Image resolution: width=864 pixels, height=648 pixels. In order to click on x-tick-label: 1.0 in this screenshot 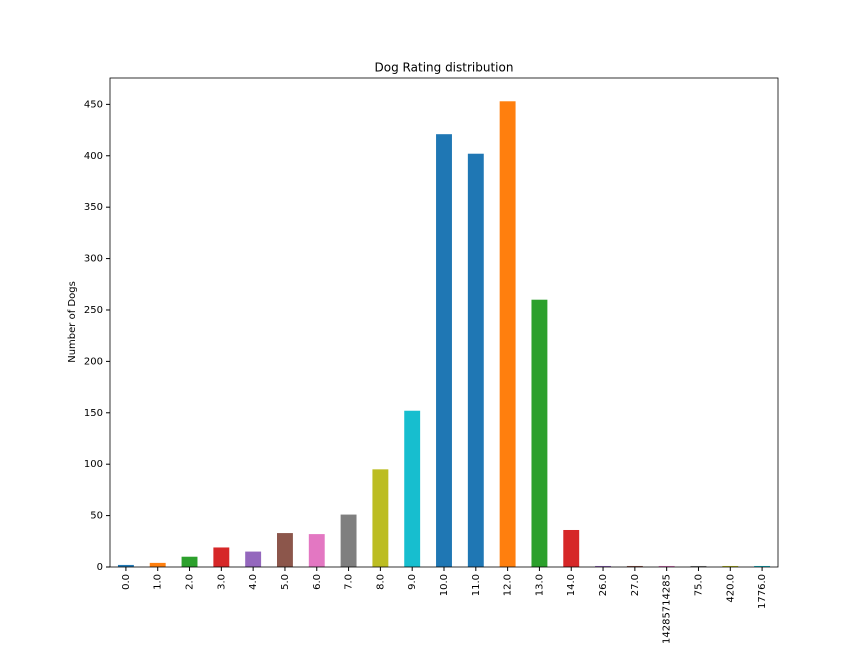, I will do `click(158, 582)`.